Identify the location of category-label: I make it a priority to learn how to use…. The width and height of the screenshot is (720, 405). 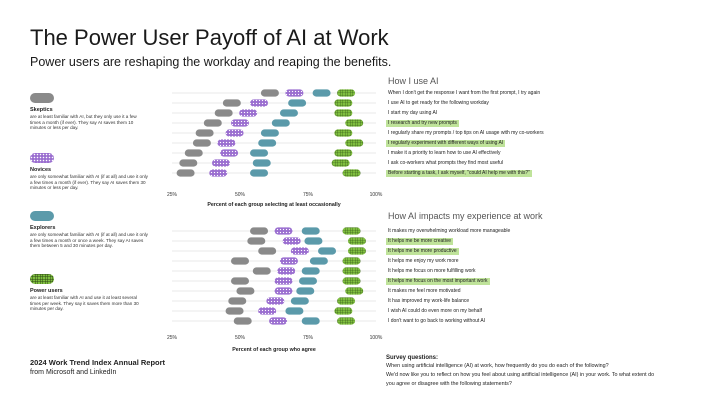
(444, 152).